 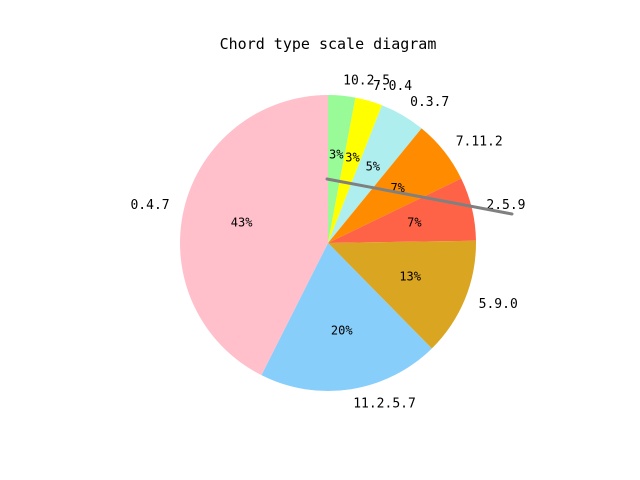 I want to click on slice-category-label: 0.4.7, so click(x=149, y=205).